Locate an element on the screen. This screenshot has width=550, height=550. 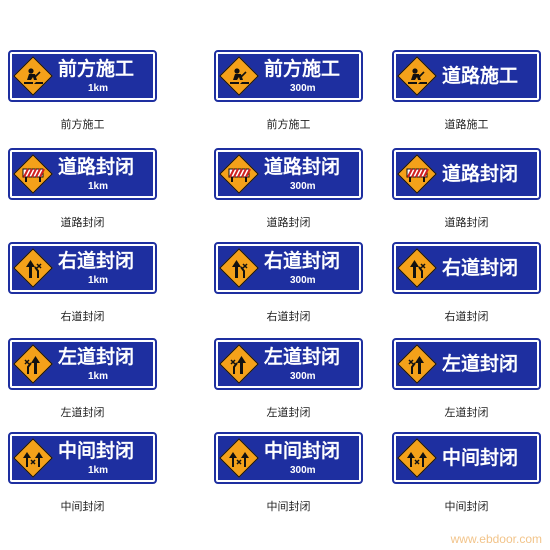
road-sign: 前方施工 1km is located at coordinates (82, 76).